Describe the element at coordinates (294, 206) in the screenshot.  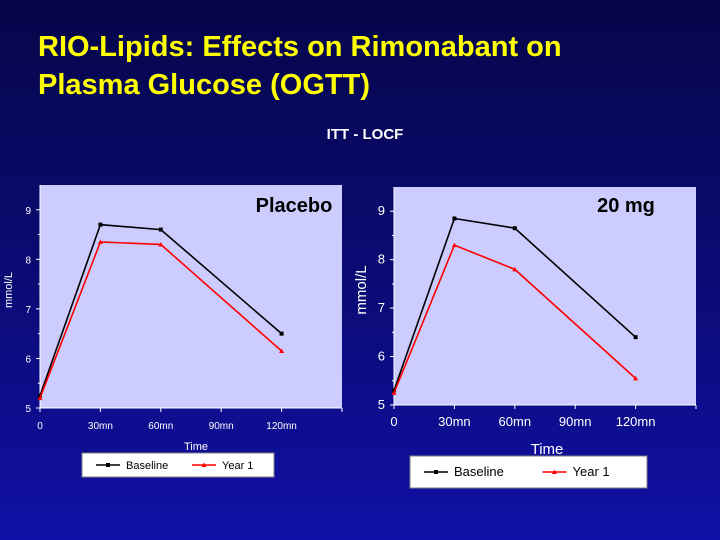
I see `chart-title: Placebo` at that location.